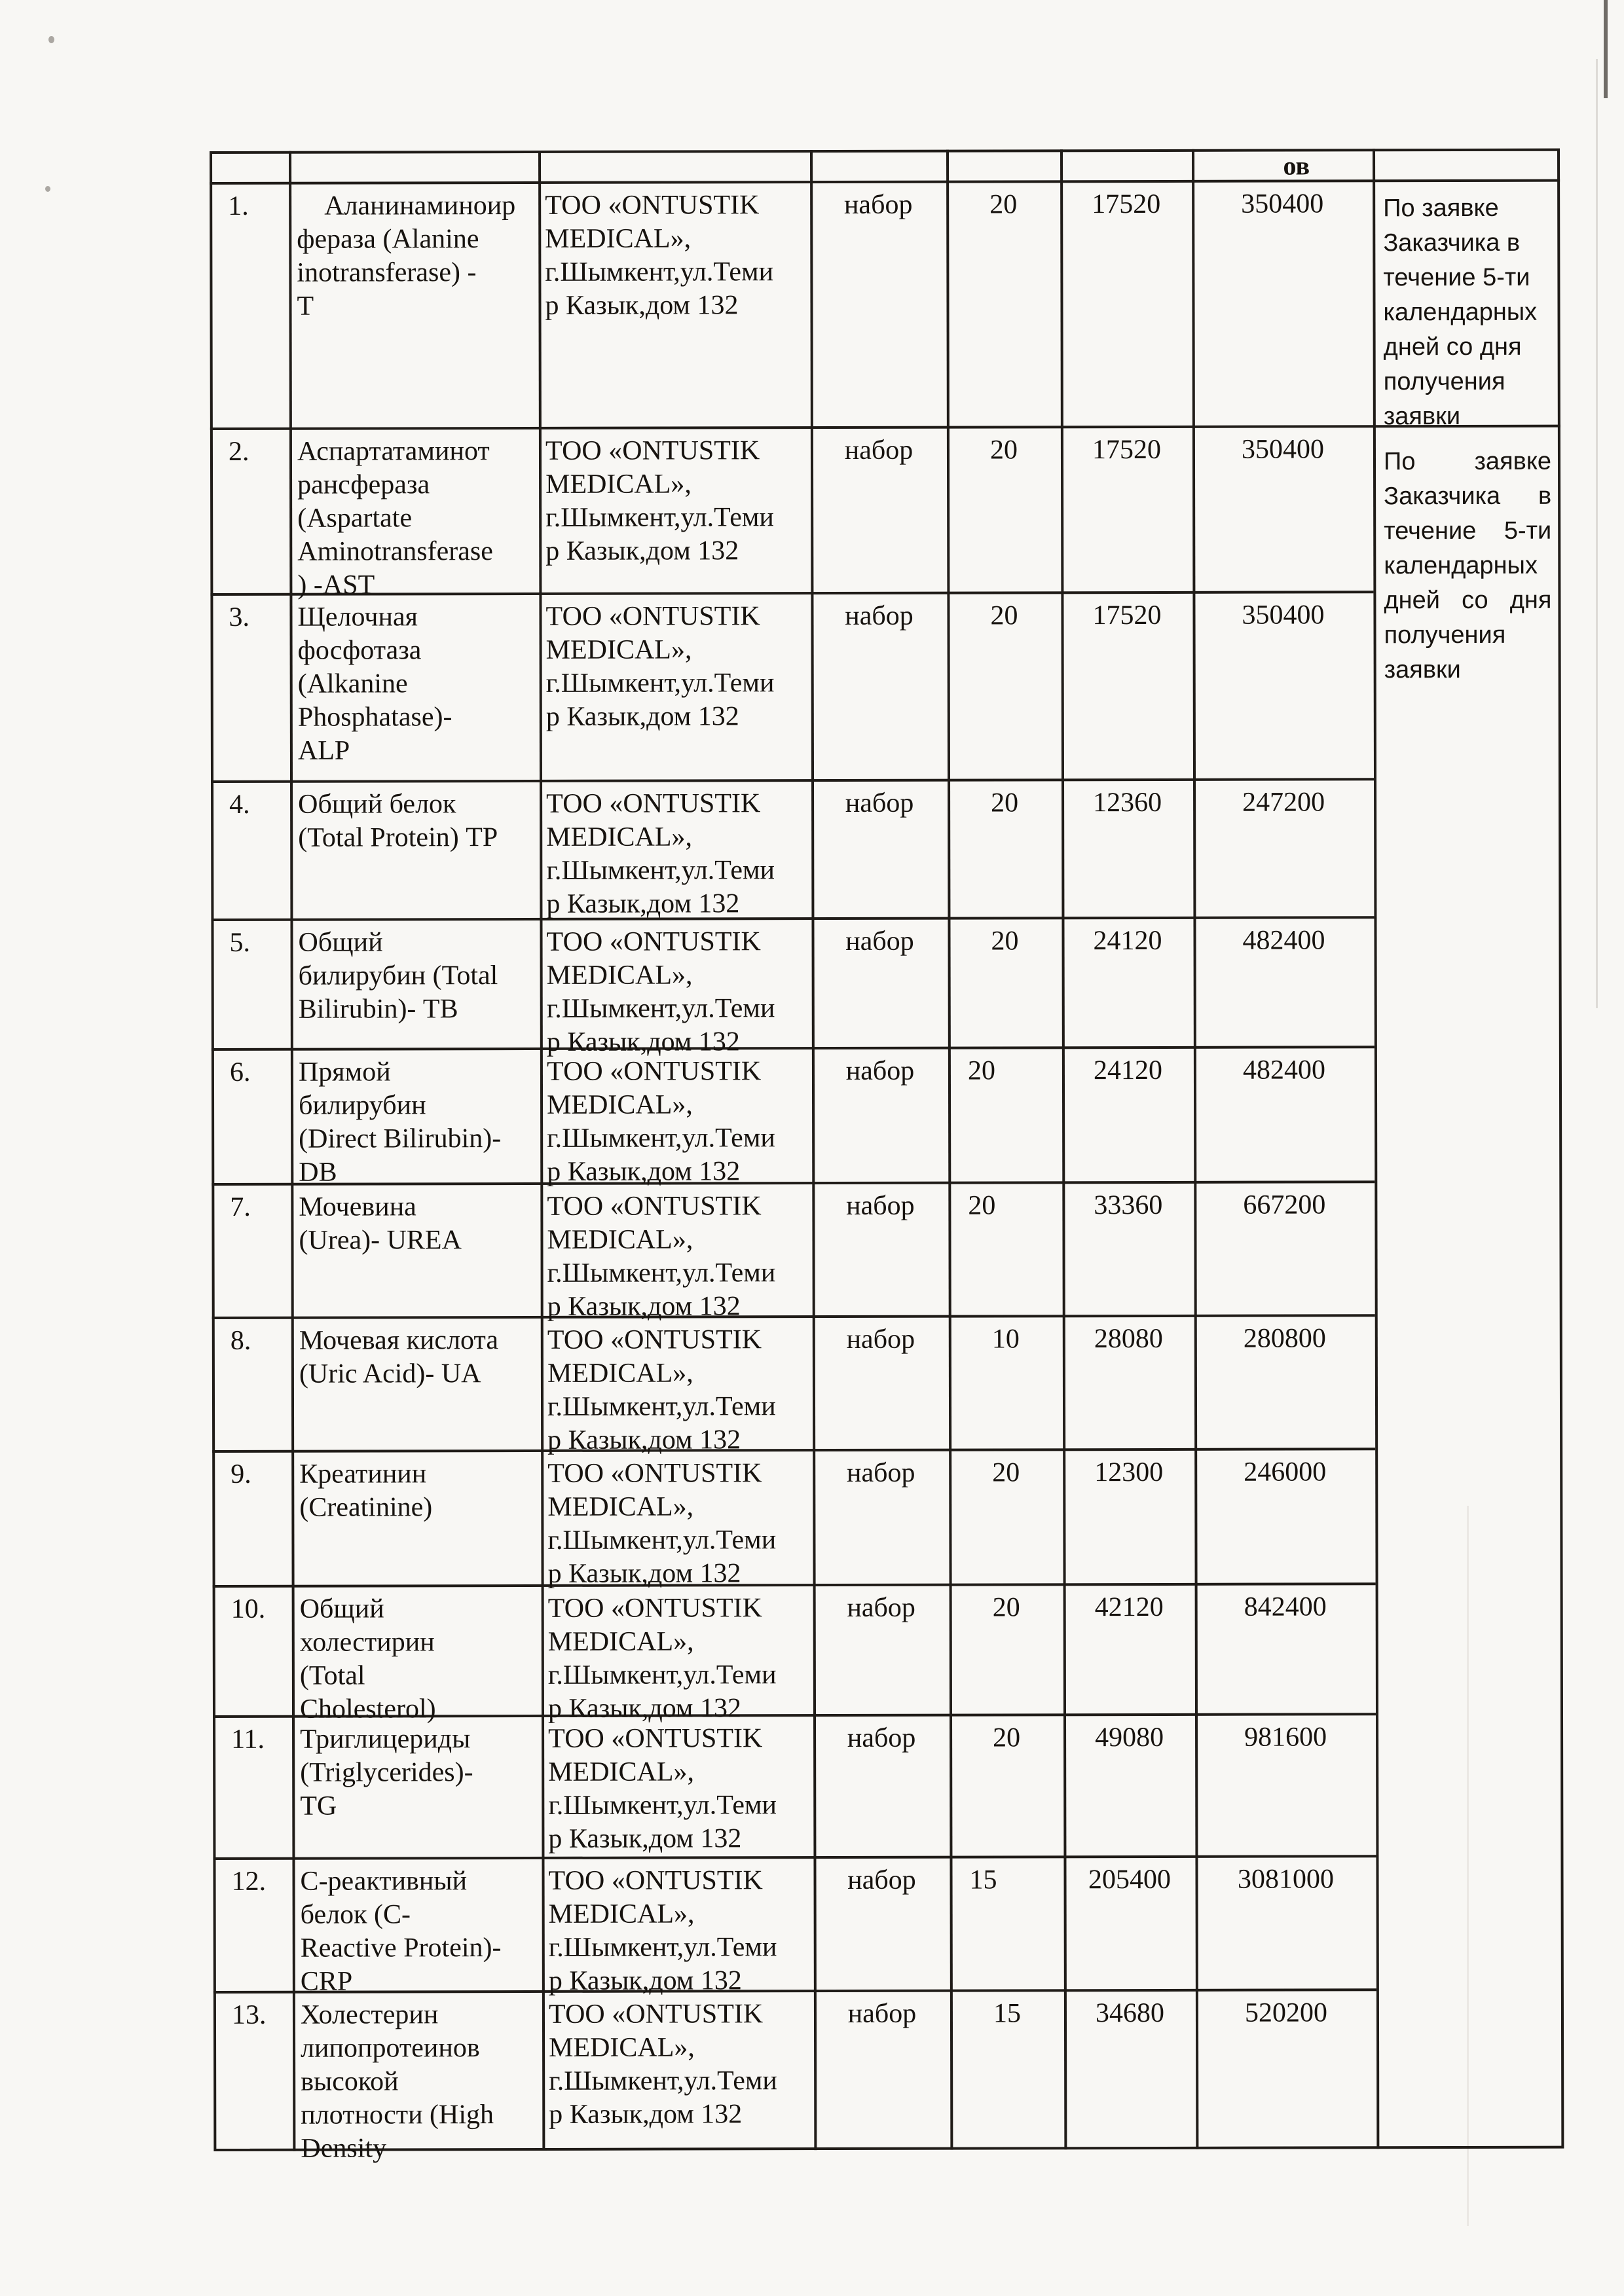 The height and width of the screenshot is (2296, 1624). I want to click on row-number: 10., so click(248, 1609).